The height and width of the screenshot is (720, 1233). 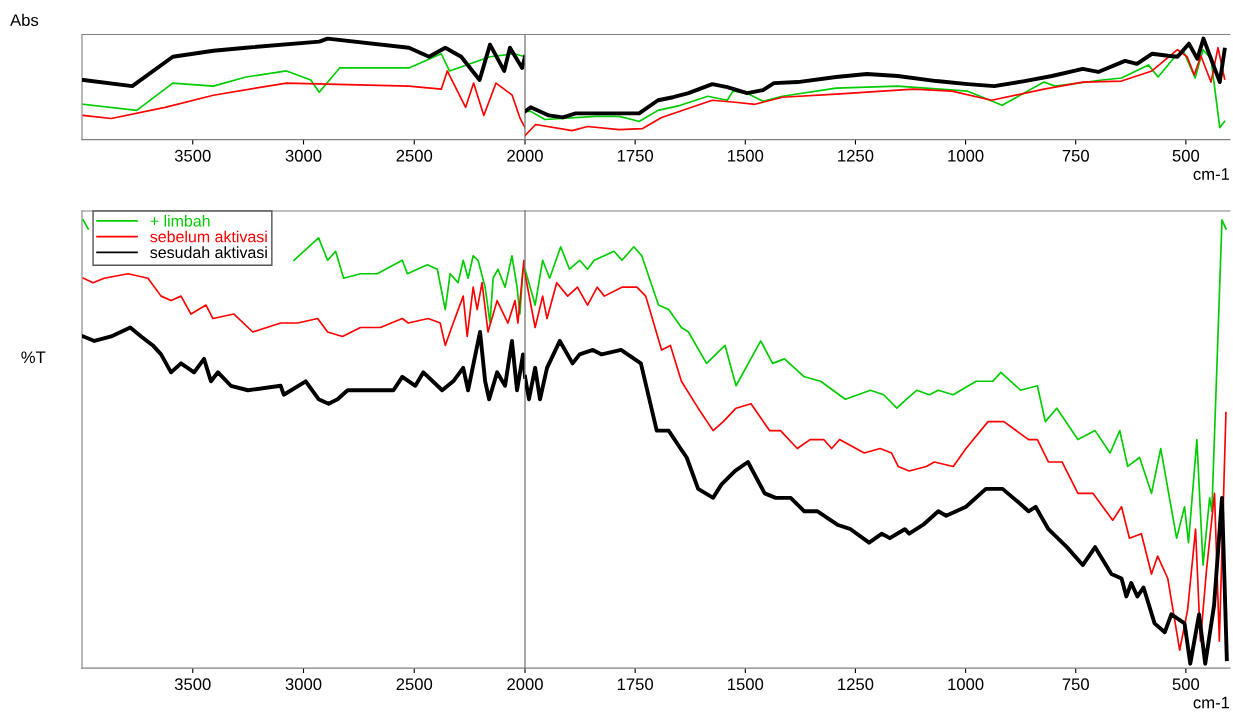 I want to click on legend-label: sesudah aktivasi, so click(x=208, y=252).